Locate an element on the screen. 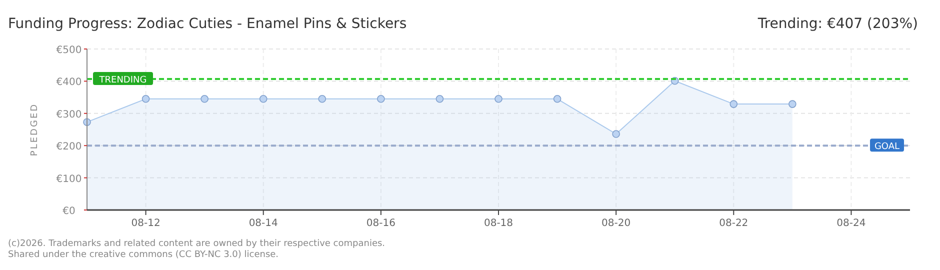 The height and width of the screenshot is (270, 940). x-tick-label: 08-24 is located at coordinates (851, 223).